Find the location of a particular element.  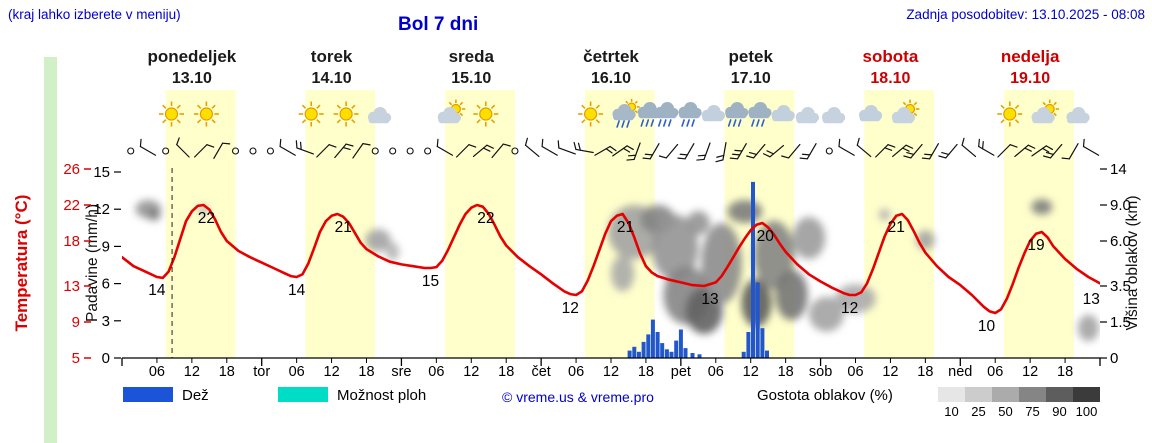

temp-axis-tick-label: 22 is located at coordinates (71, 205).